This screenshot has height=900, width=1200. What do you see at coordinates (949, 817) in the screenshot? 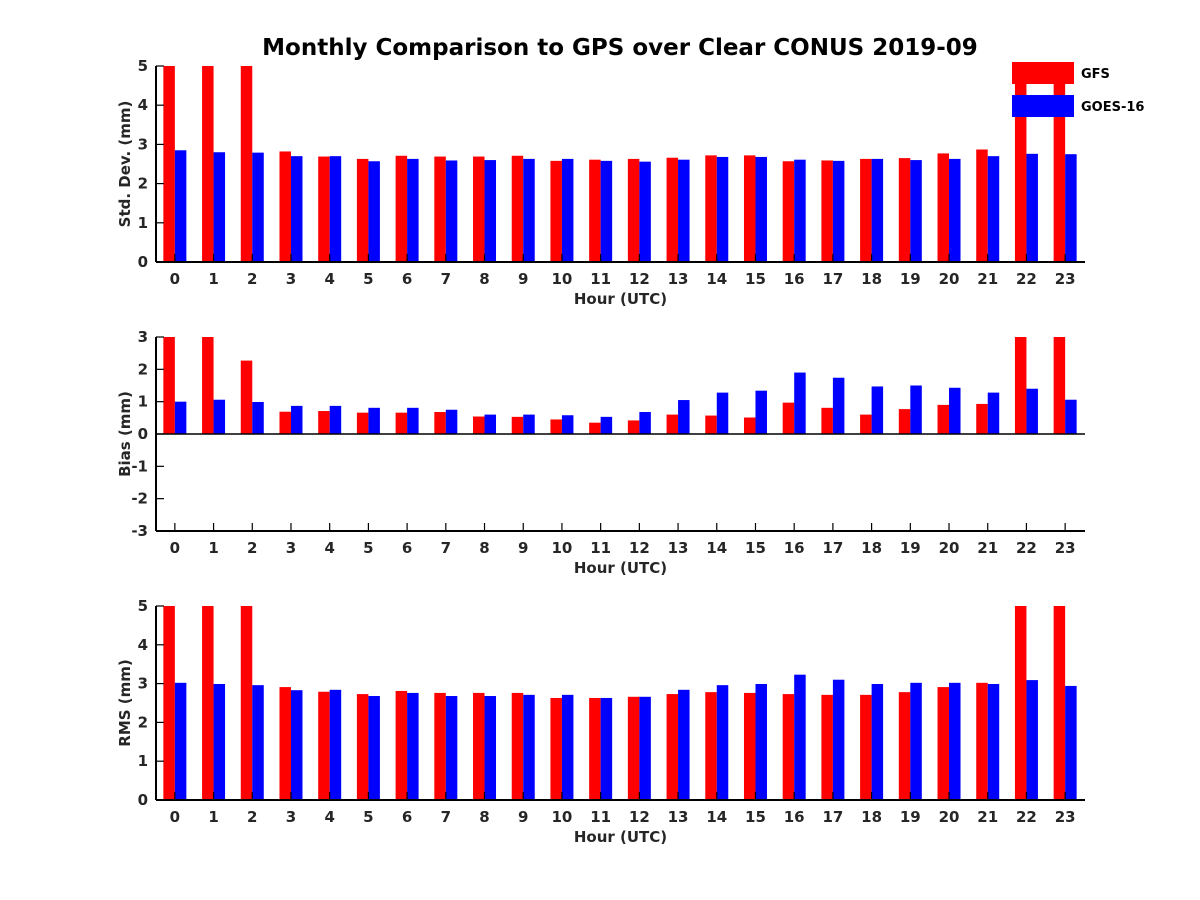
I see `x-tick-label: 20` at bounding box center [949, 817].